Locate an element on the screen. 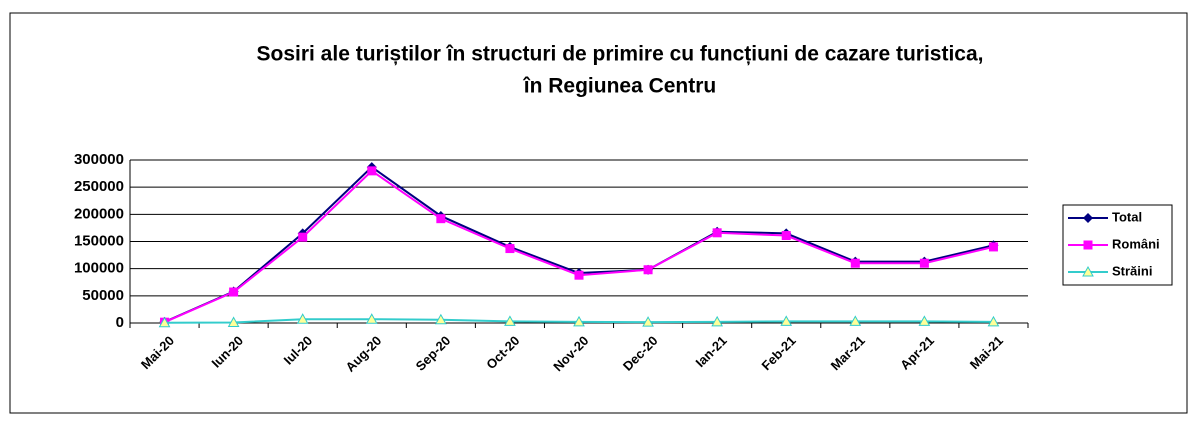 This screenshot has width=1198, height=423. y-tick-label: 0 is located at coordinates (120, 322).